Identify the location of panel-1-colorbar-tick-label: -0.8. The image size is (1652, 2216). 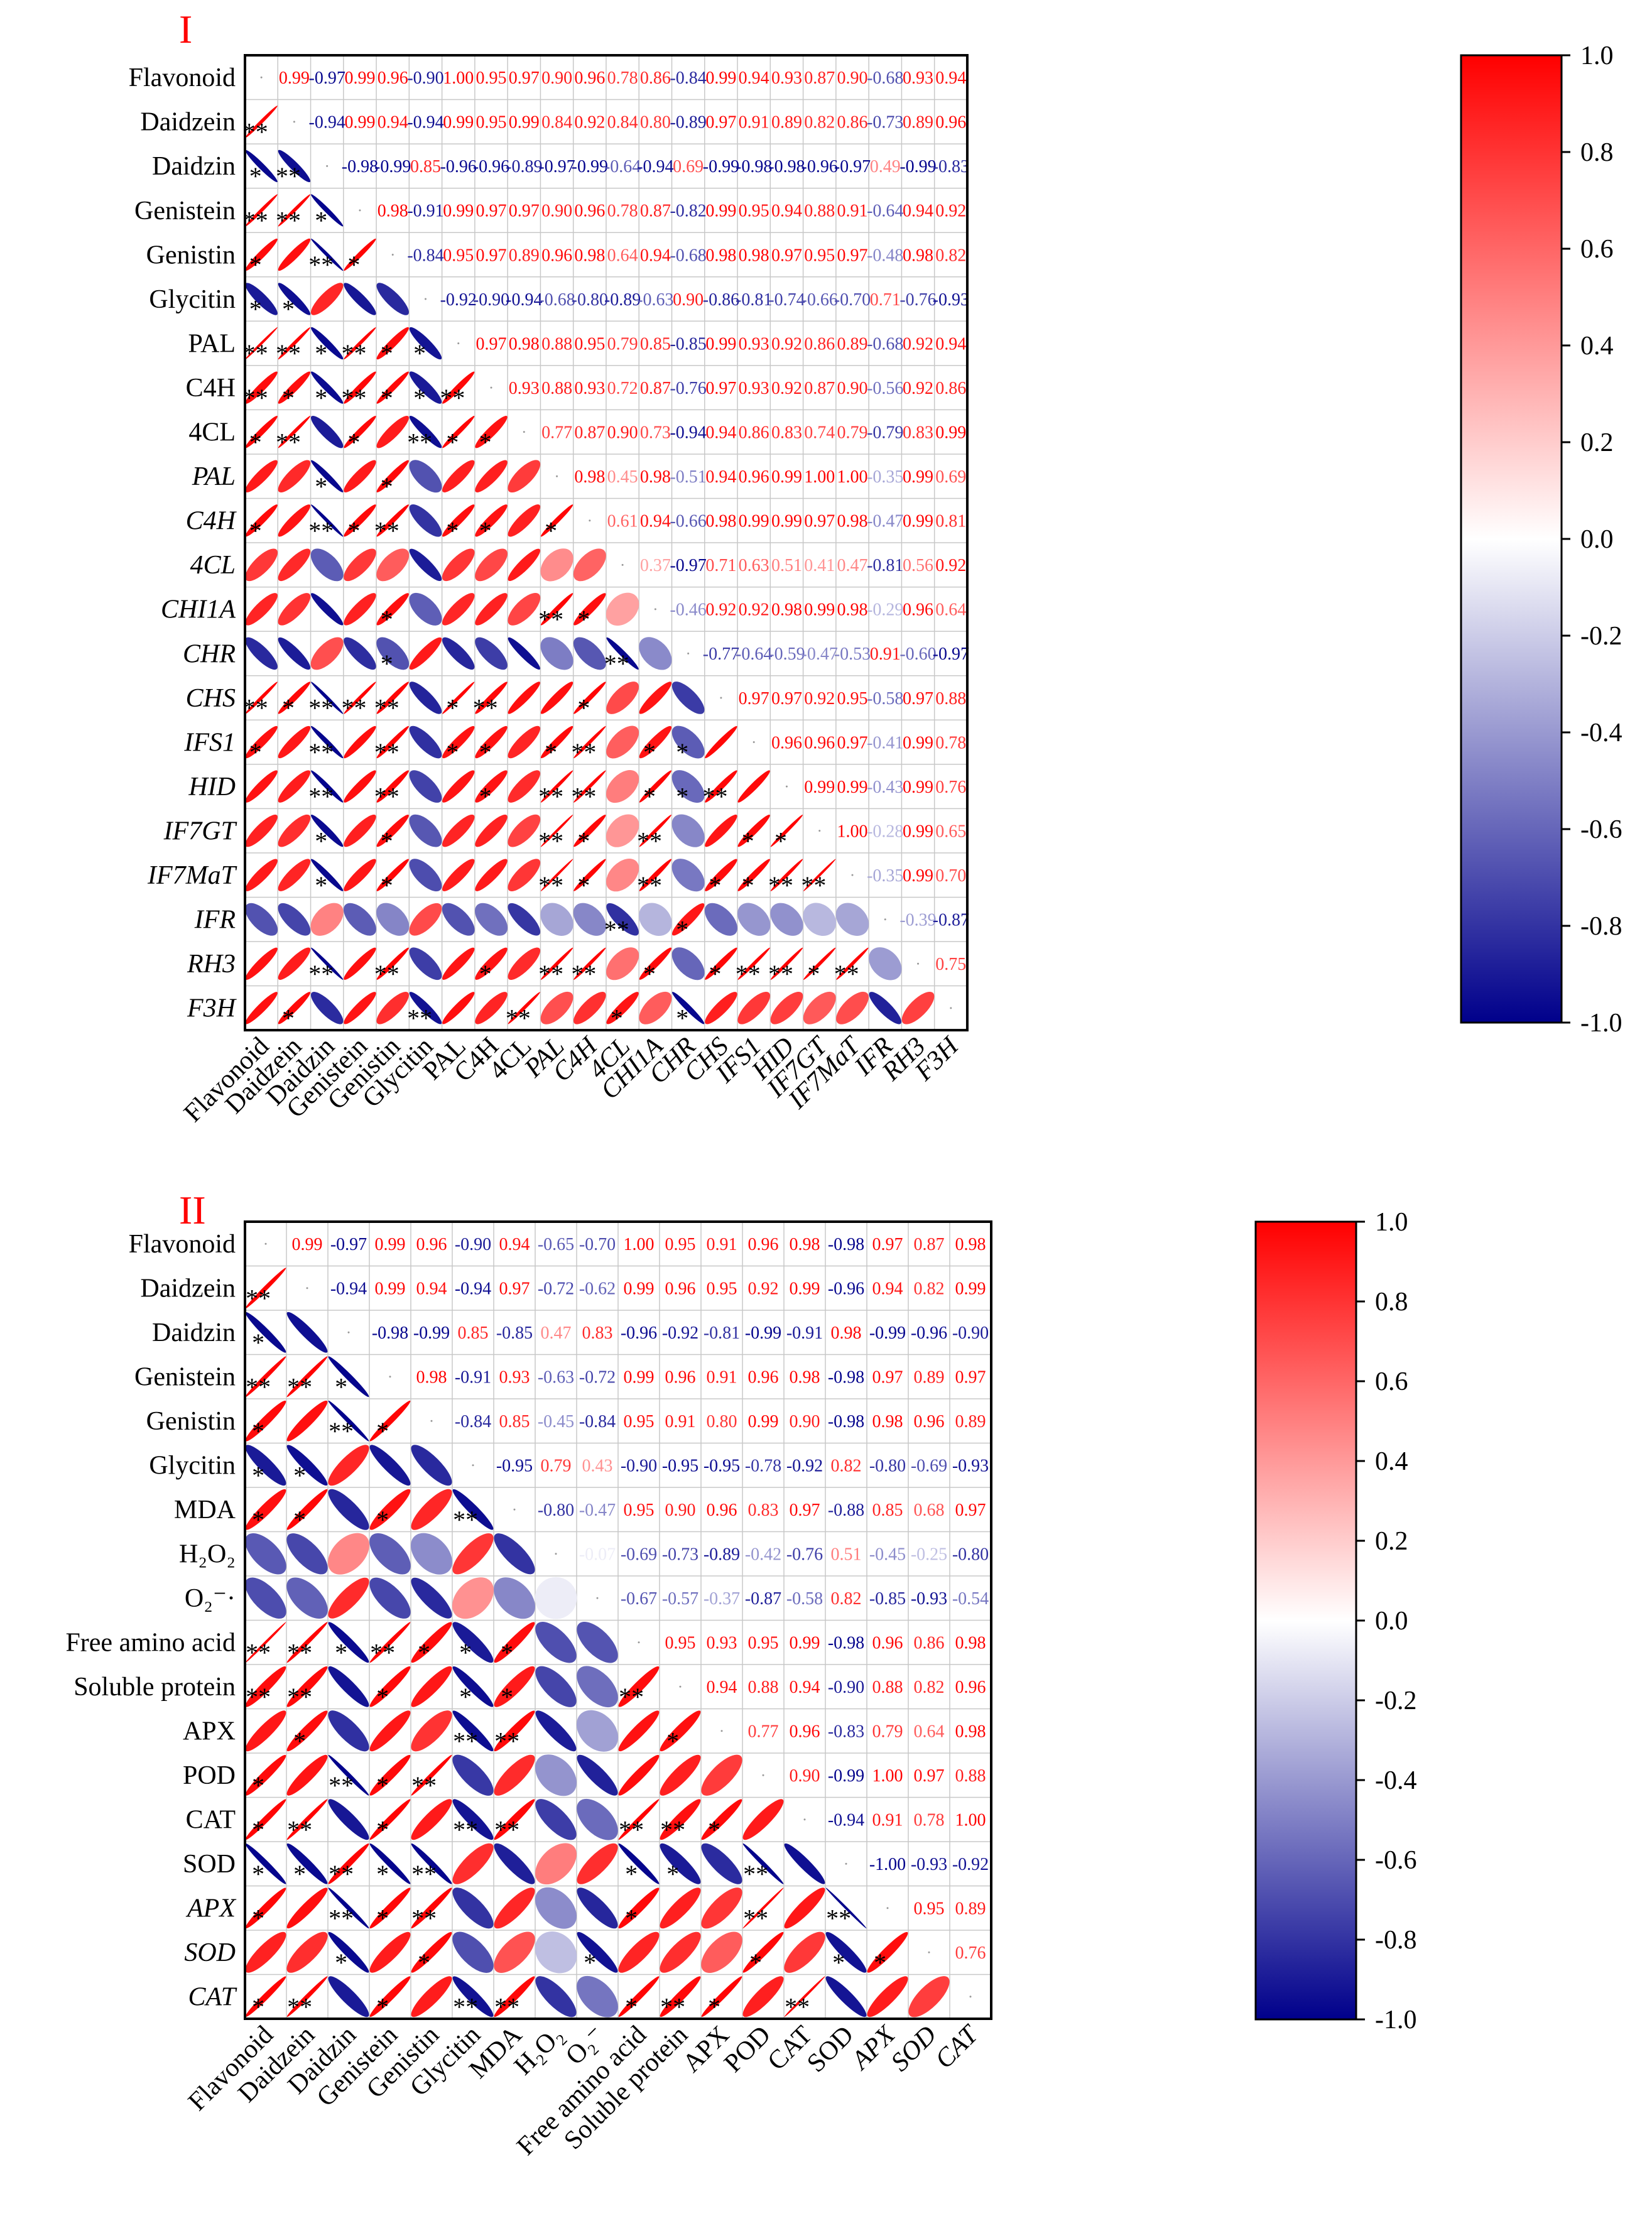
(1601, 926).